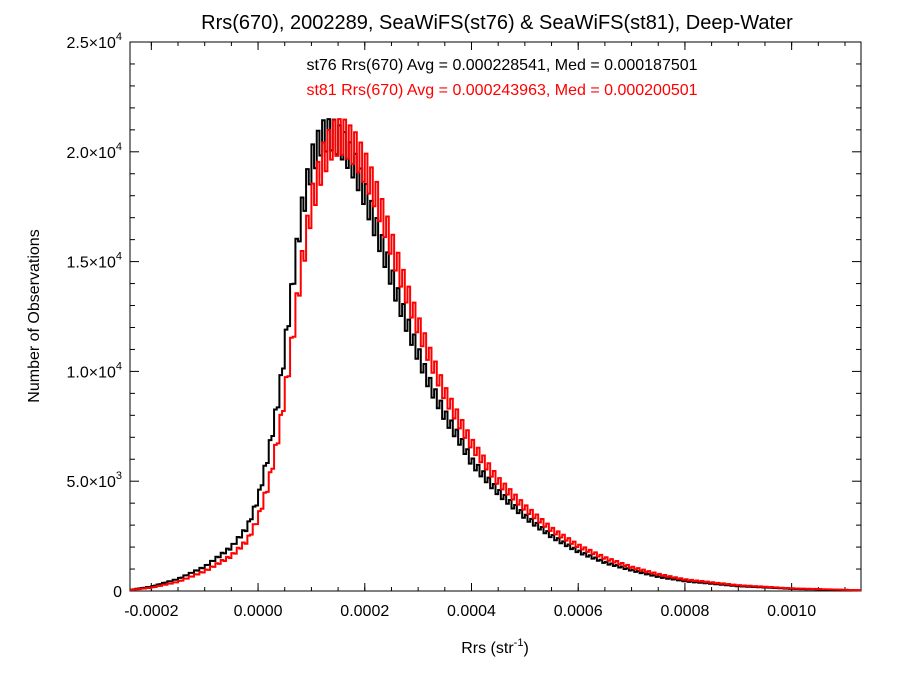 The image size is (900, 675). Describe the element at coordinates (364, 611) in the screenshot. I see `x-tick-label: 0.0002` at that location.